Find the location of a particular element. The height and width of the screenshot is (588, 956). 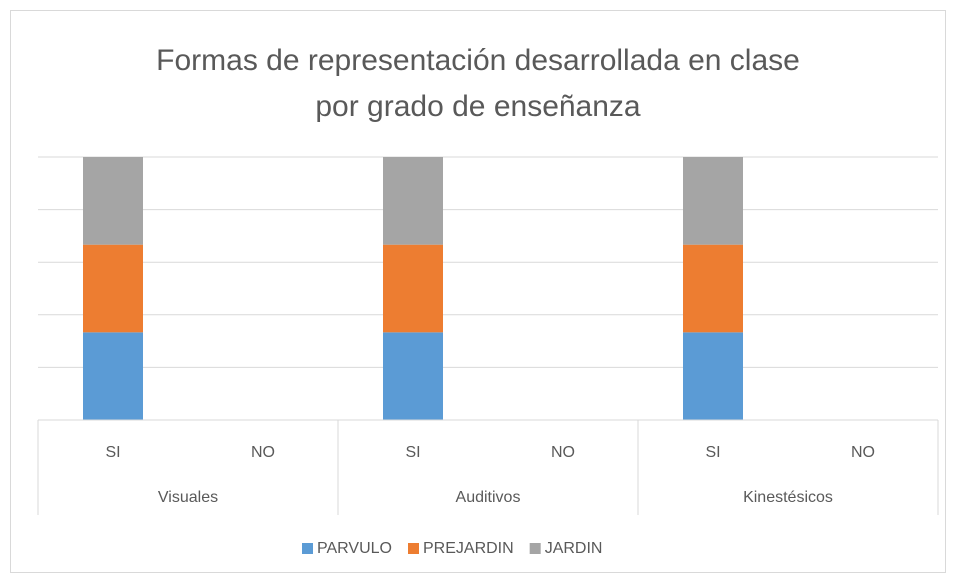

legend-label: PARVULO is located at coordinates (354, 548).